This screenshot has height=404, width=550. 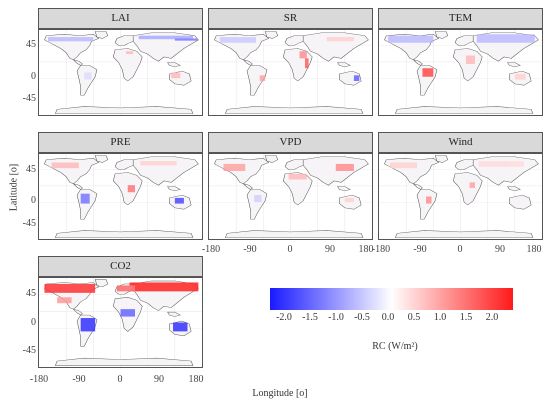 I want to click on colorbar-tick: 1.5, so click(x=466, y=317).